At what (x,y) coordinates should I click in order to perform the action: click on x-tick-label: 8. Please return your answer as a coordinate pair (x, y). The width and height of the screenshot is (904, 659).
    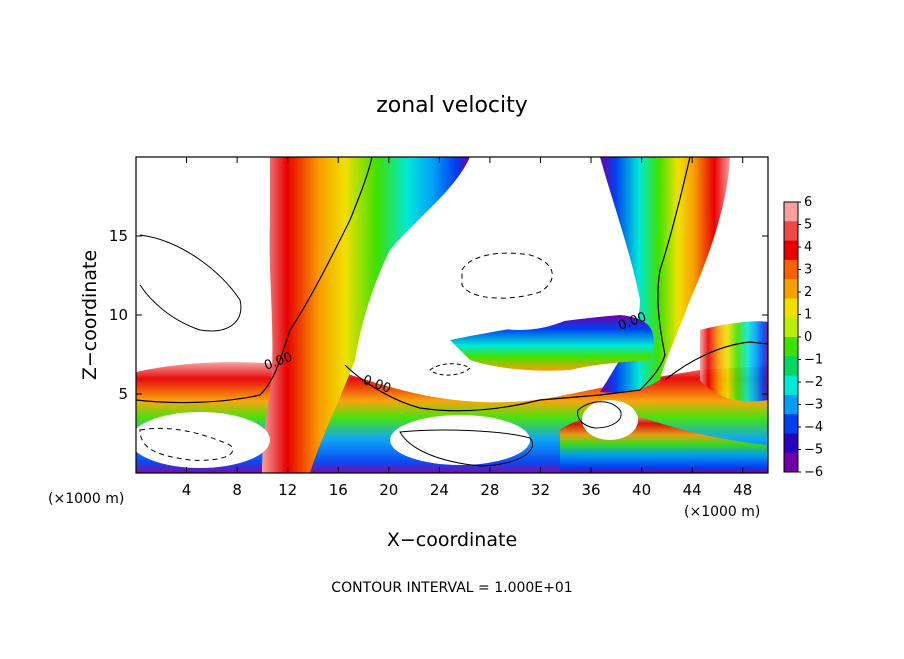
    Looking at the image, I should click on (237, 490).